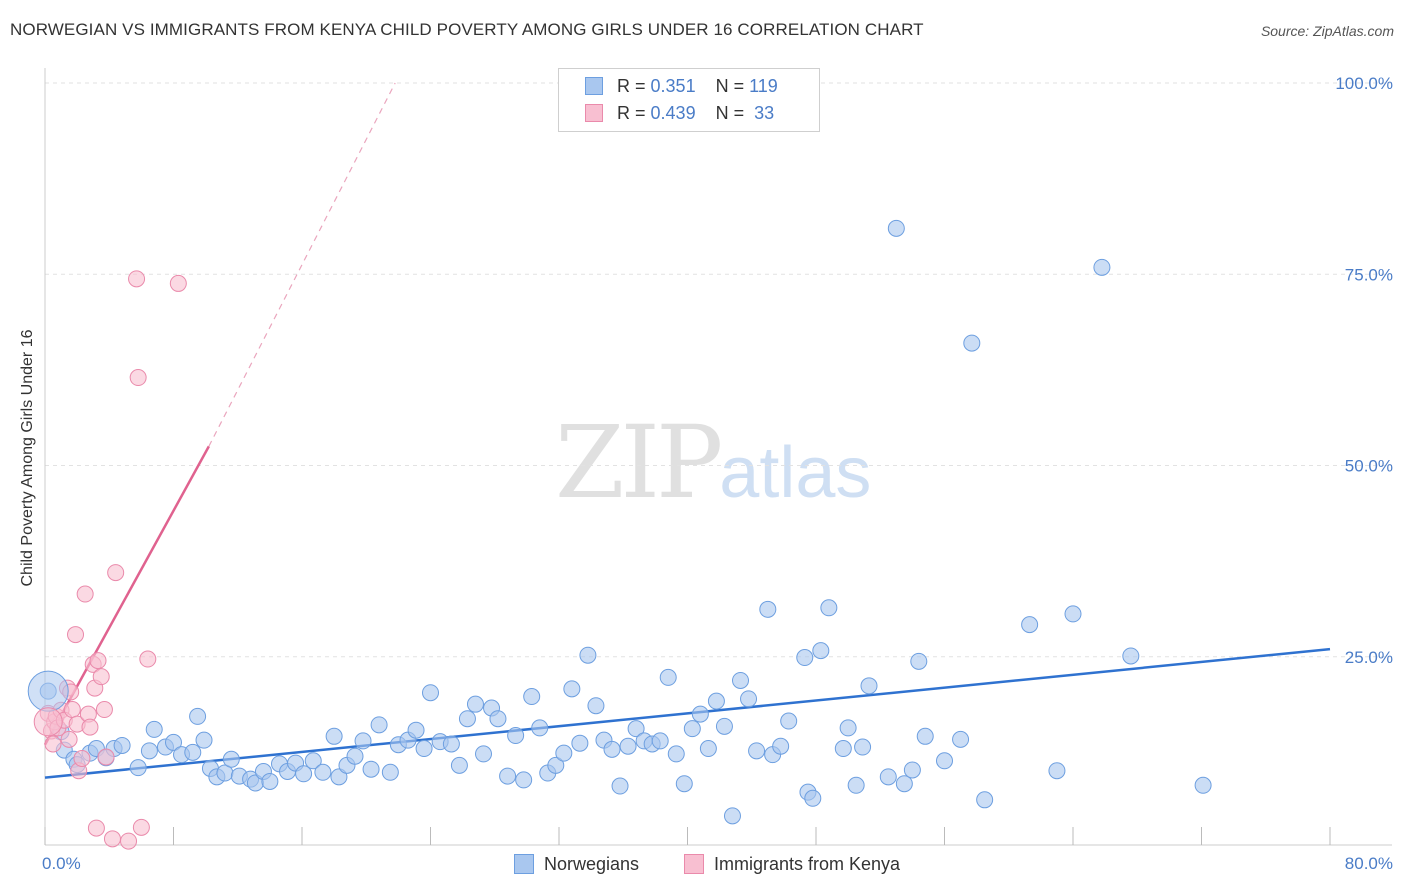 The height and width of the screenshot is (892, 1406). What do you see at coordinates (730, 86) in the screenshot?
I see `legend-n-label: N =` at bounding box center [730, 86].